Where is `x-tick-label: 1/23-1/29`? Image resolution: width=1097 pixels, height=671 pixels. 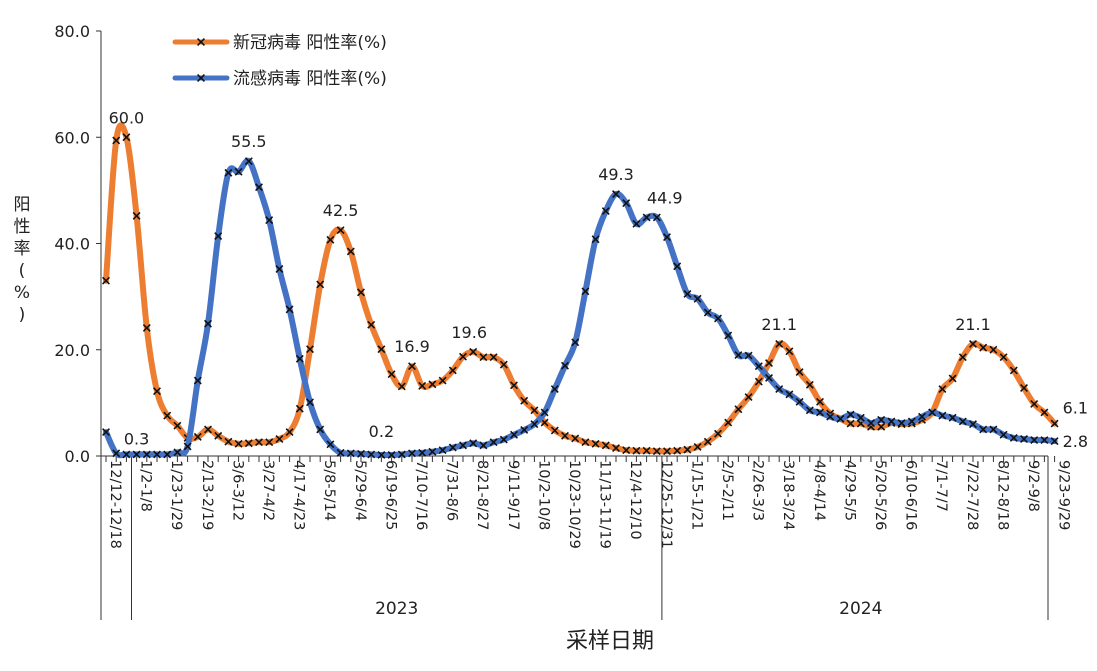
x-tick-label: 1/23-1/29 is located at coordinates (176, 495).